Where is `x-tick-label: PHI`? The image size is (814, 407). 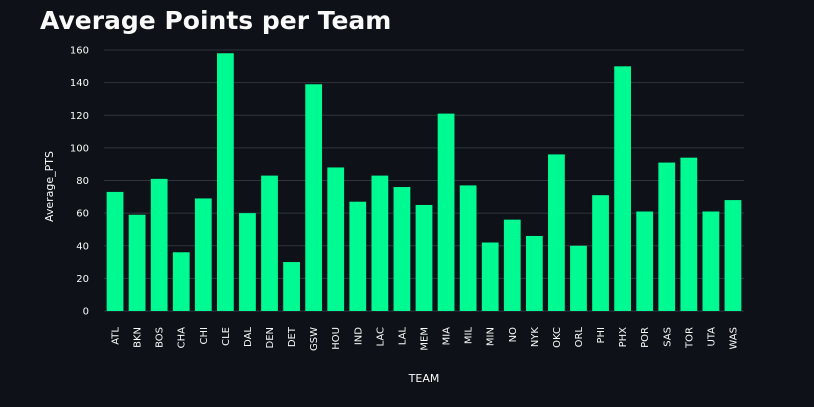
x-tick-label: PHI is located at coordinates (601, 335).